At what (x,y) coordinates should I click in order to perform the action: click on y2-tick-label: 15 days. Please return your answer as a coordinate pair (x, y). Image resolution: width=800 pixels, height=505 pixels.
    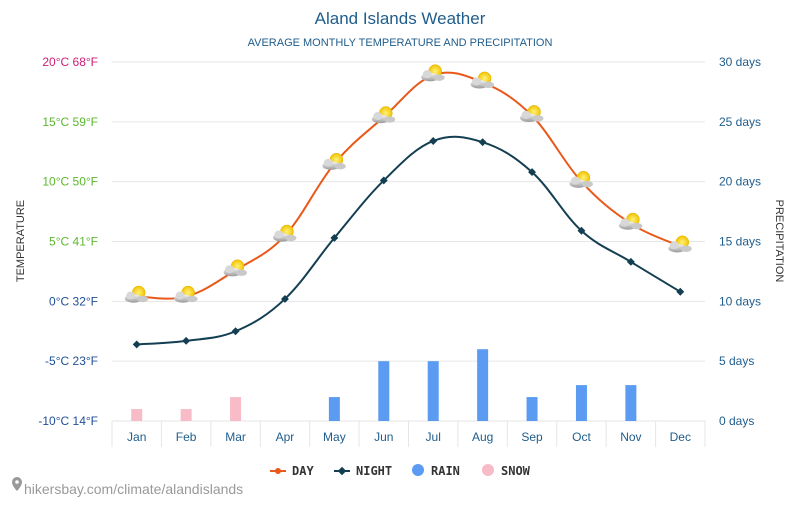
    Looking at the image, I should click on (740, 242).